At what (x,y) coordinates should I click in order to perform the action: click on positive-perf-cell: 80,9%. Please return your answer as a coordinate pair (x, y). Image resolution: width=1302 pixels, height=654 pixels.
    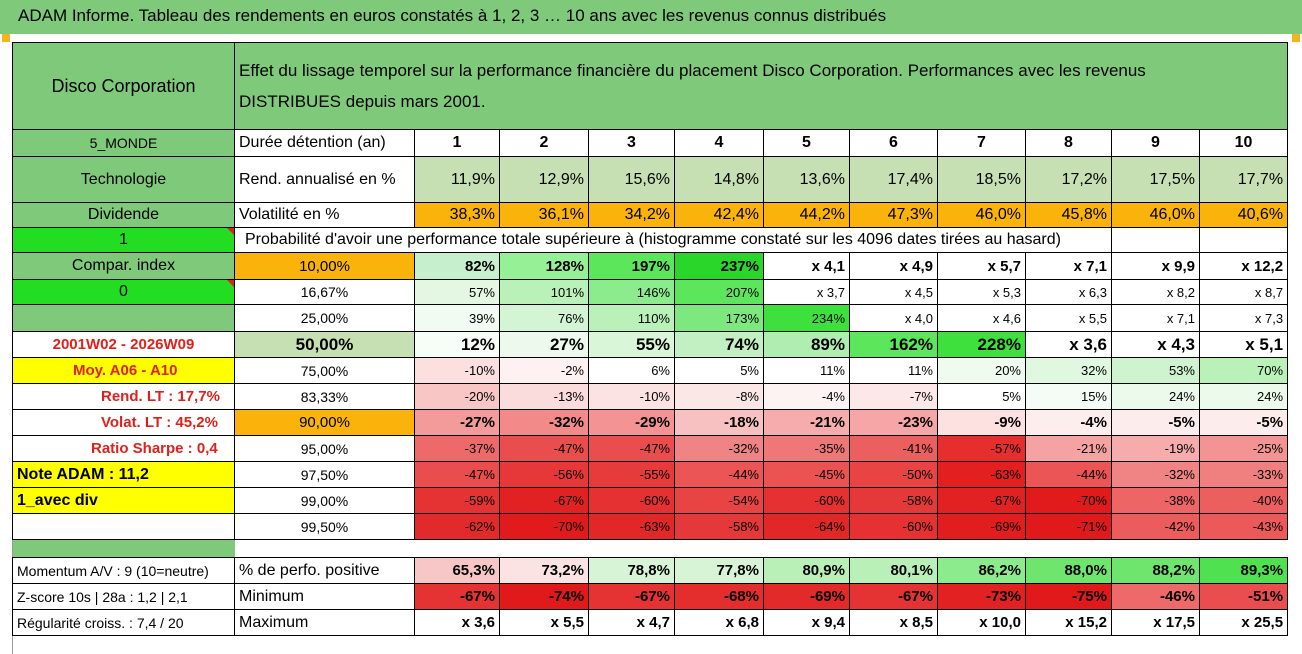
    Looking at the image, I should click on (806, 570).